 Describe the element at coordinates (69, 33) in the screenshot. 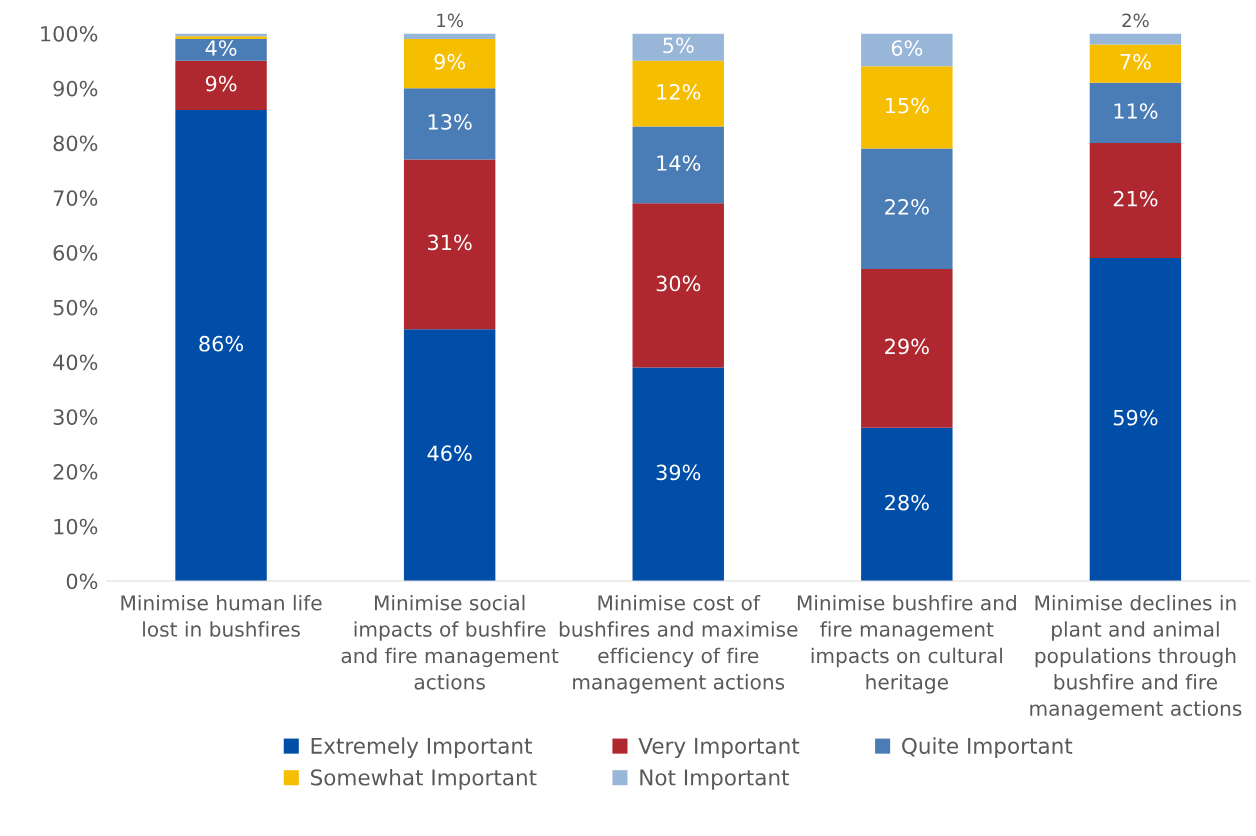

I see `y-tick-label: 100%` at that location.